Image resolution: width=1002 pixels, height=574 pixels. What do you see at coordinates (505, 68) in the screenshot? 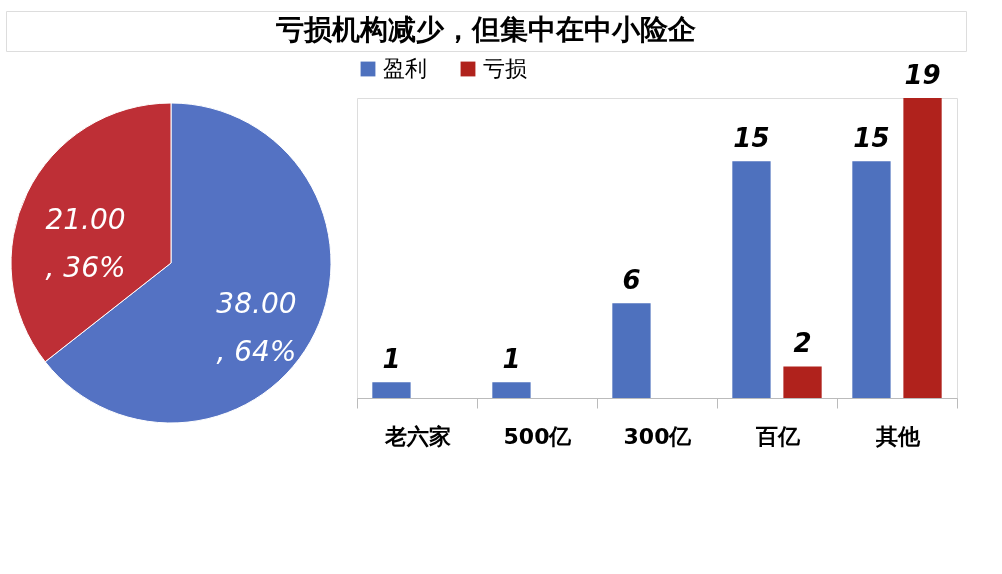
I see `legend-label: 亏损` at bounding box center [505, 68].